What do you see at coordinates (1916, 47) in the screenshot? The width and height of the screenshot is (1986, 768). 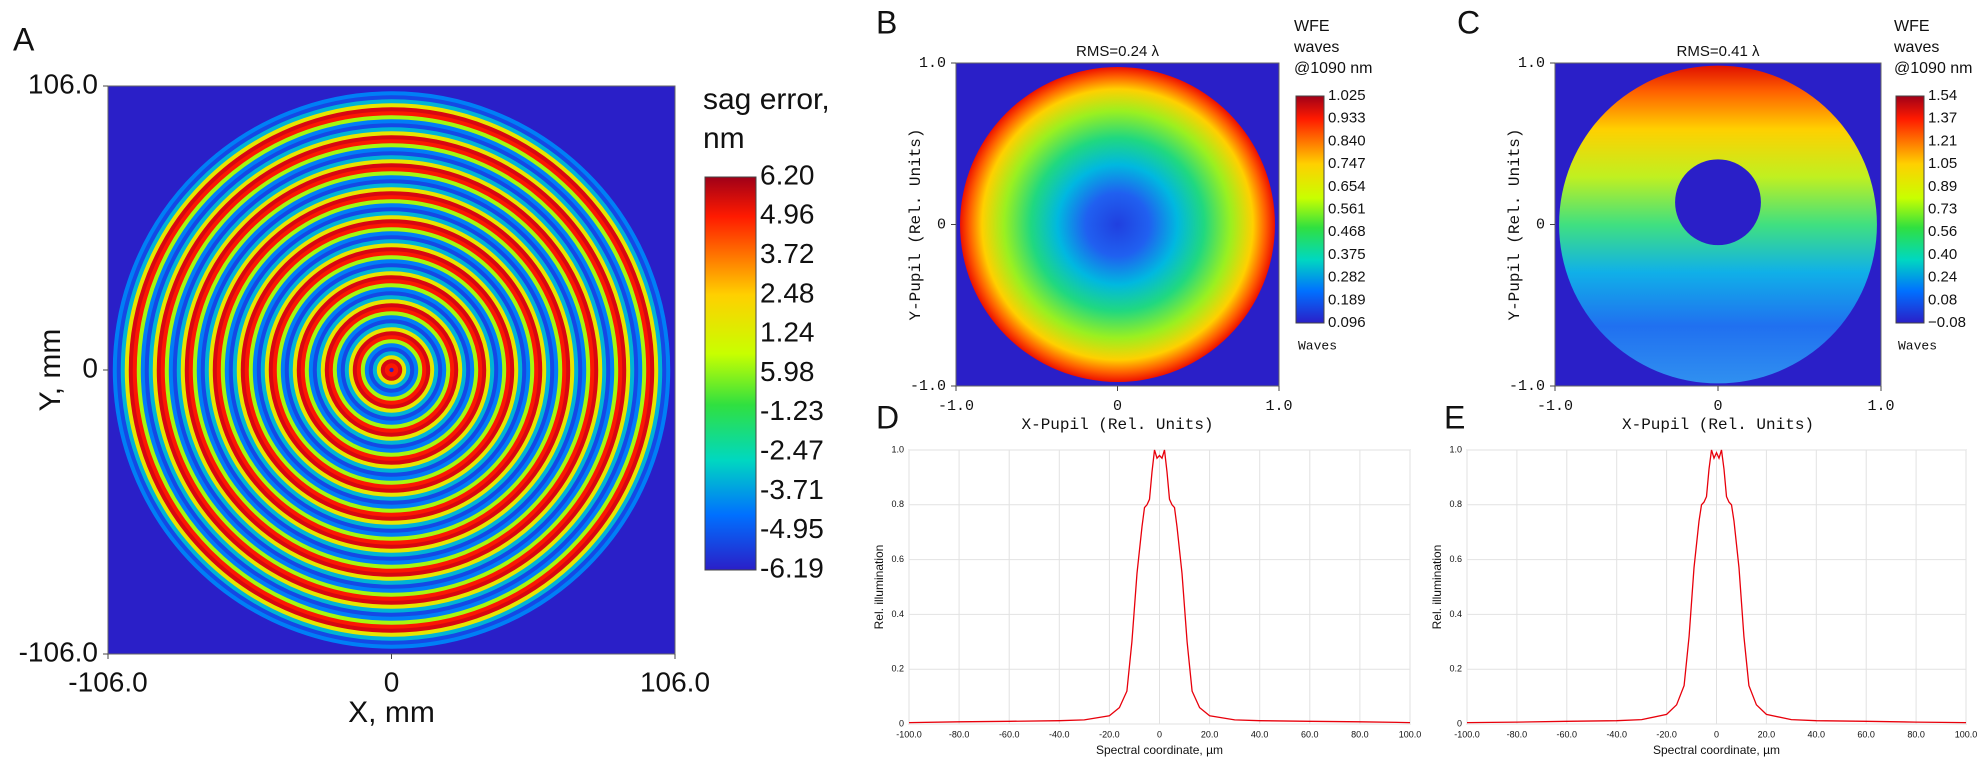 I see `colorbar-title: waves` at bounding box center [1916, 47].